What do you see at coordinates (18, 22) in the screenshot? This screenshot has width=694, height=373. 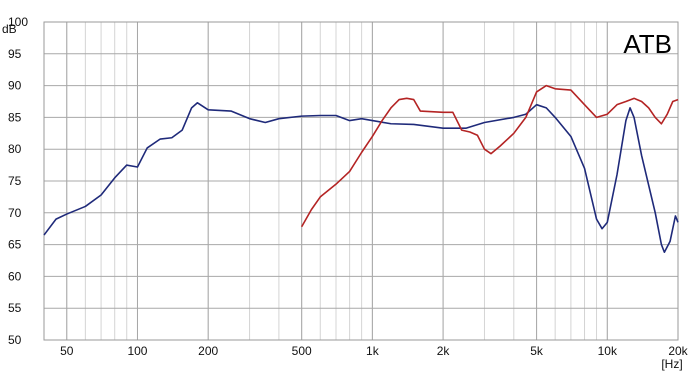 I see `y-tick-label: 100` at bounding box center [18, 22].